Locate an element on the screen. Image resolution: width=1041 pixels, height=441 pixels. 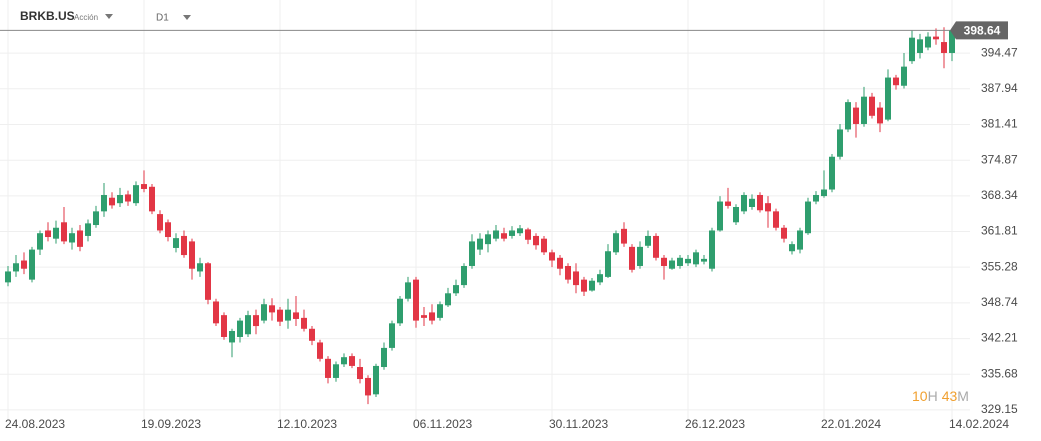
symbol-dropdown is located at coordinates (109, 16).